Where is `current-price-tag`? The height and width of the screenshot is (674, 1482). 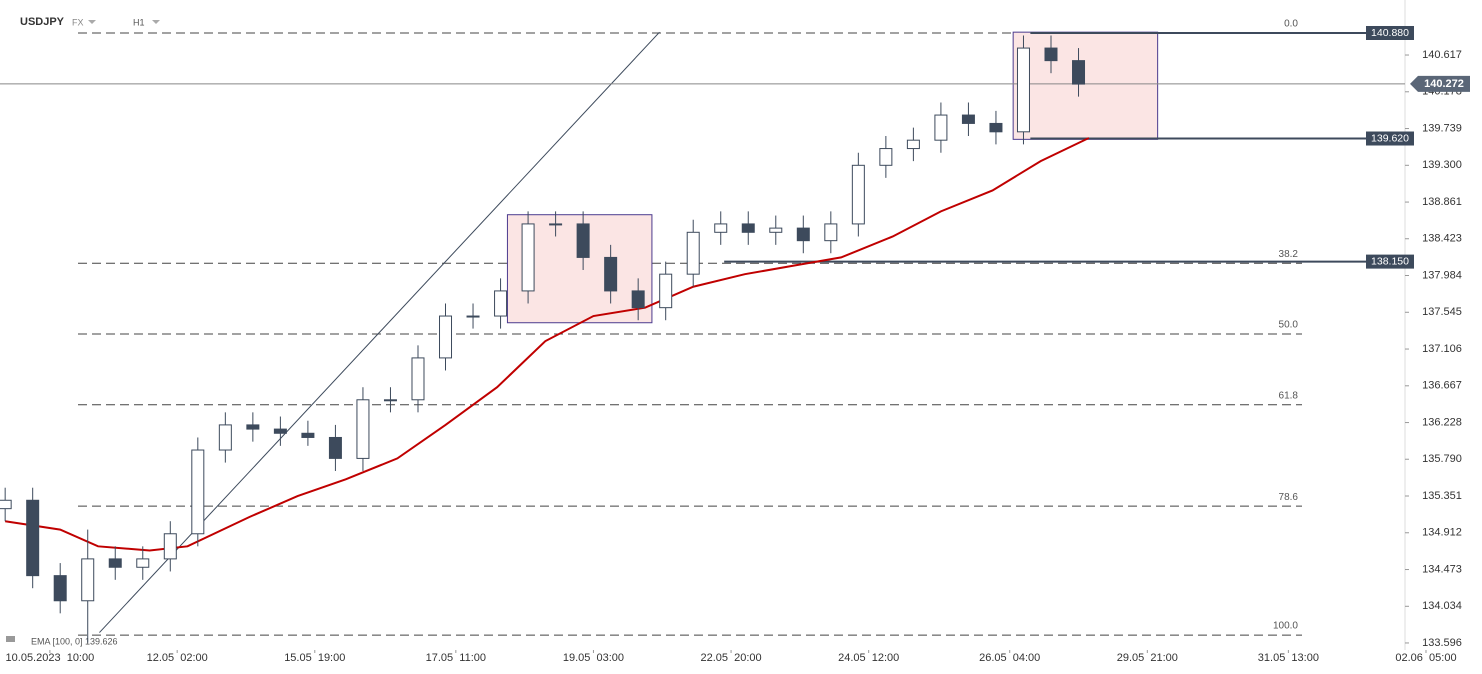
current-price-tag is located at coordinates (1440, 83).